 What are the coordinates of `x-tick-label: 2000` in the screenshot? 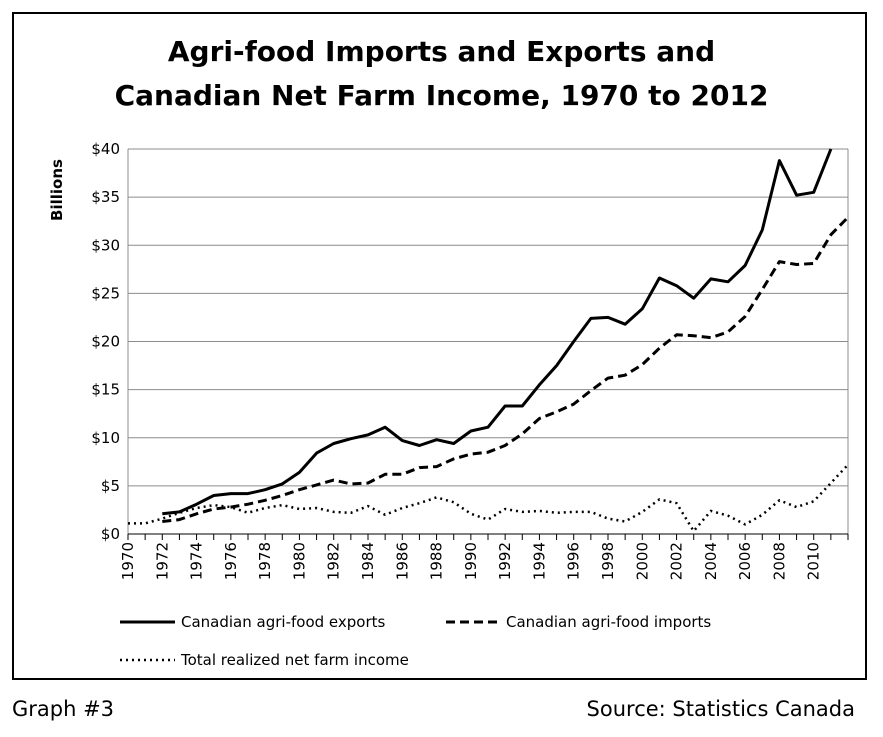 It's located at (642, 561).